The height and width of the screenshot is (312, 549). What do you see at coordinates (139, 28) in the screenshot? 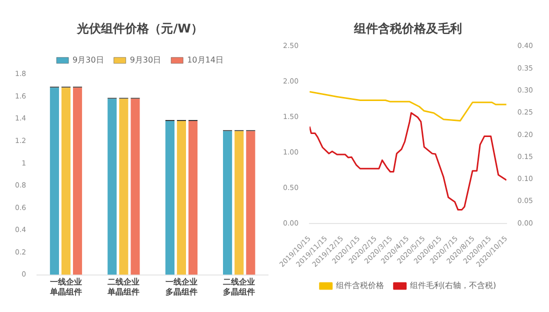
I see `chart-title: 光伏组件价格（元/W）` at bounding box center [139, 28].